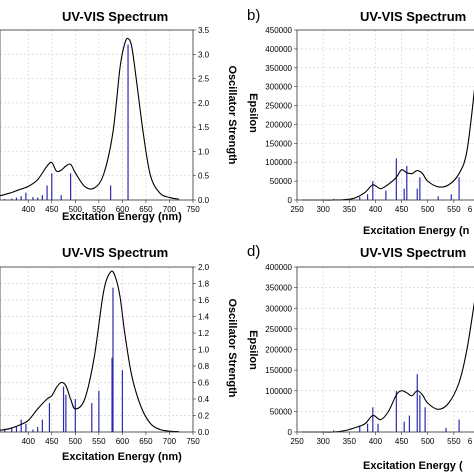 The height and width of the screenshot is (474, 474). I want to click on x-axis-label: Excitation Energy (n, so click(416, 231).